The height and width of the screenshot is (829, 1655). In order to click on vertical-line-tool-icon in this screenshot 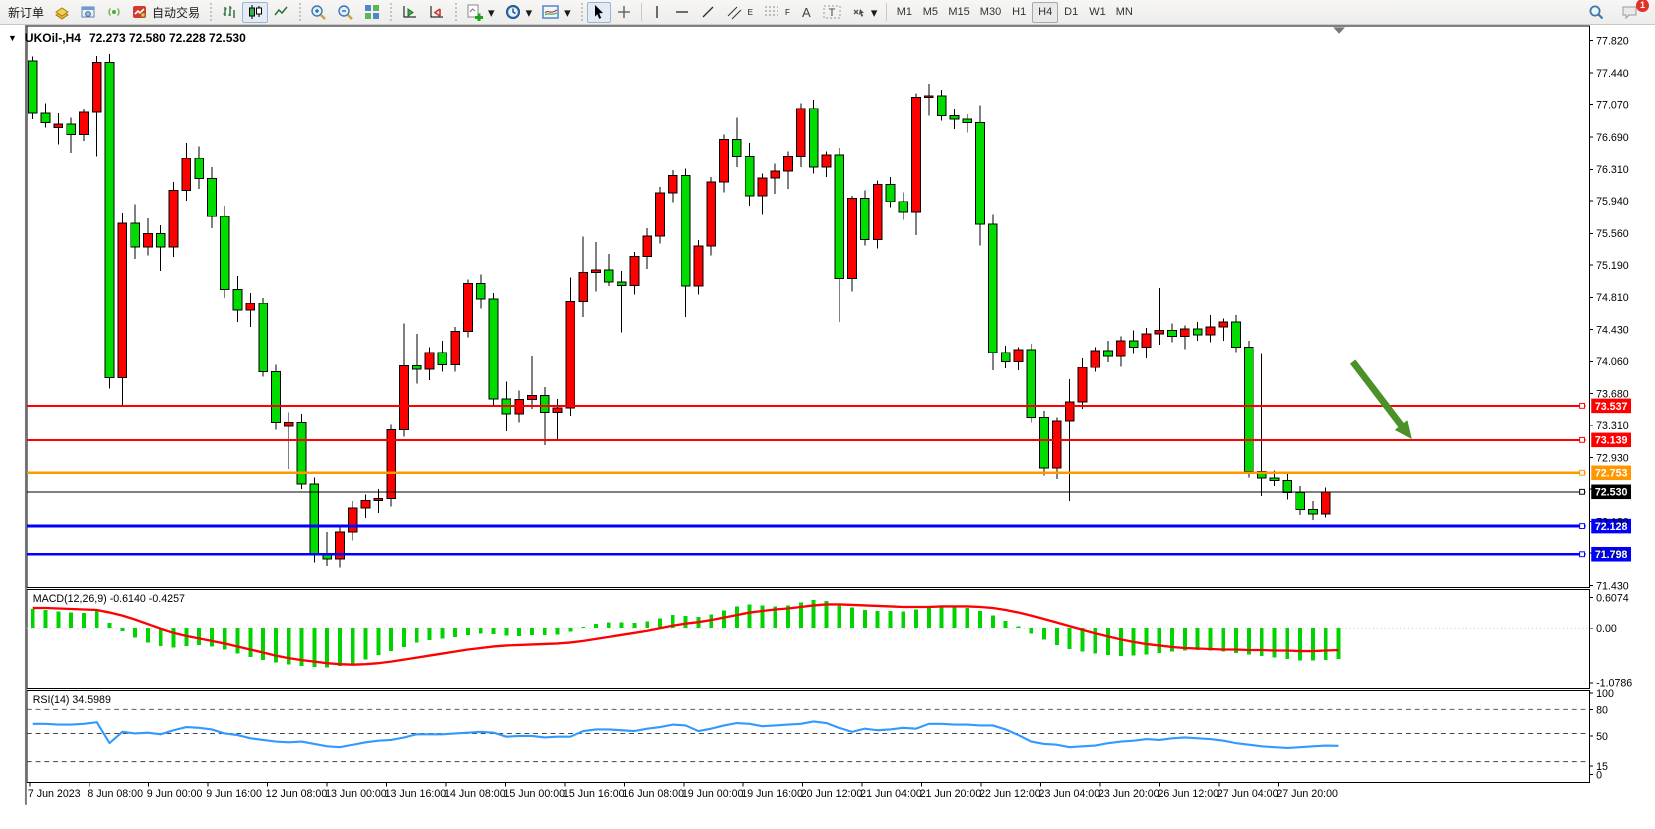, I will do `click(657, 12)`.